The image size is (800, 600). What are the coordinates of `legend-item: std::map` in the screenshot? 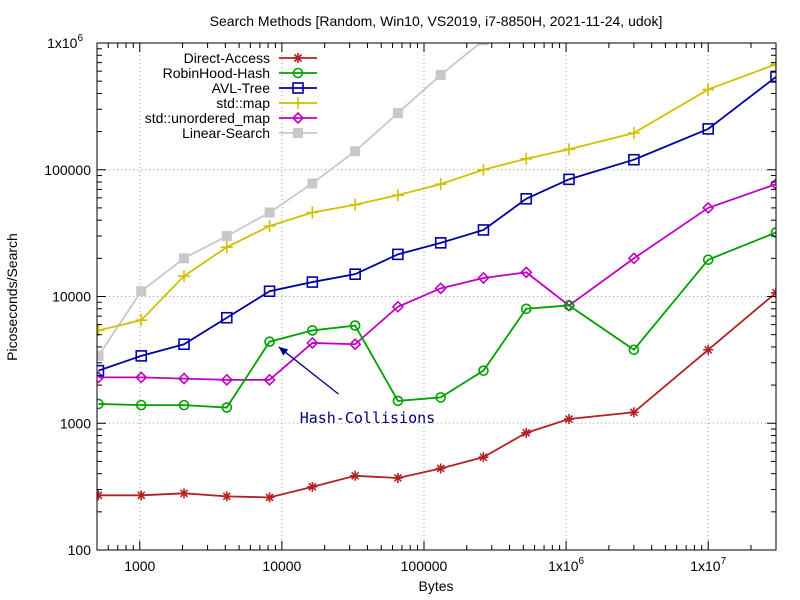 It's located at (266, 103).